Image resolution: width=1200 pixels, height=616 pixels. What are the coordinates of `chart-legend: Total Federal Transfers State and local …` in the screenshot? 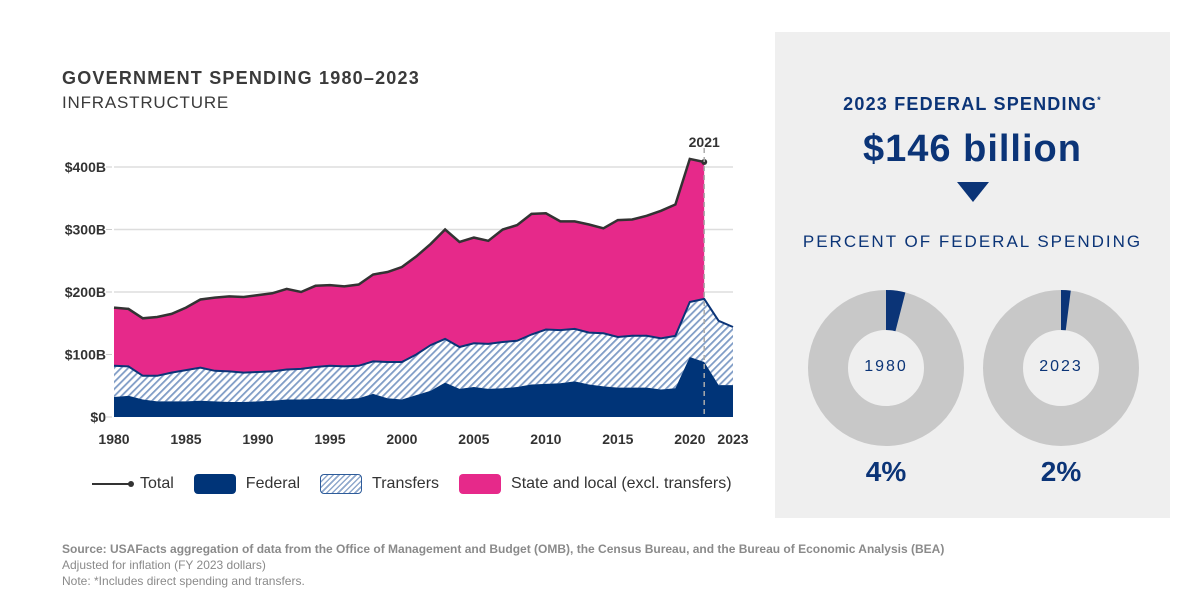 It's located at (422, 484).